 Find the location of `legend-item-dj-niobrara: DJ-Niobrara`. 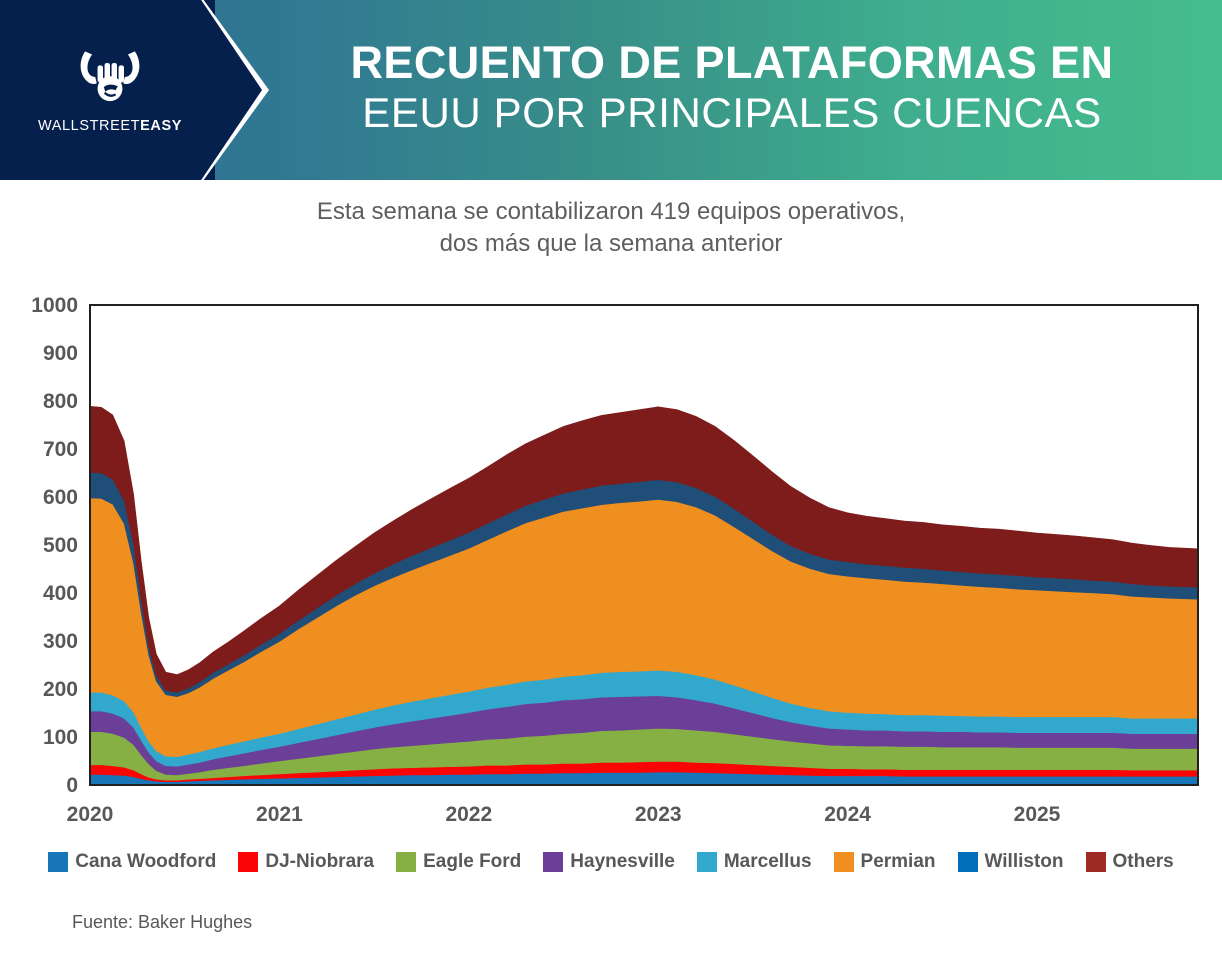

legend-item-dj-niobrara: DJ-Niobrara is located at coordinates (306, 862).